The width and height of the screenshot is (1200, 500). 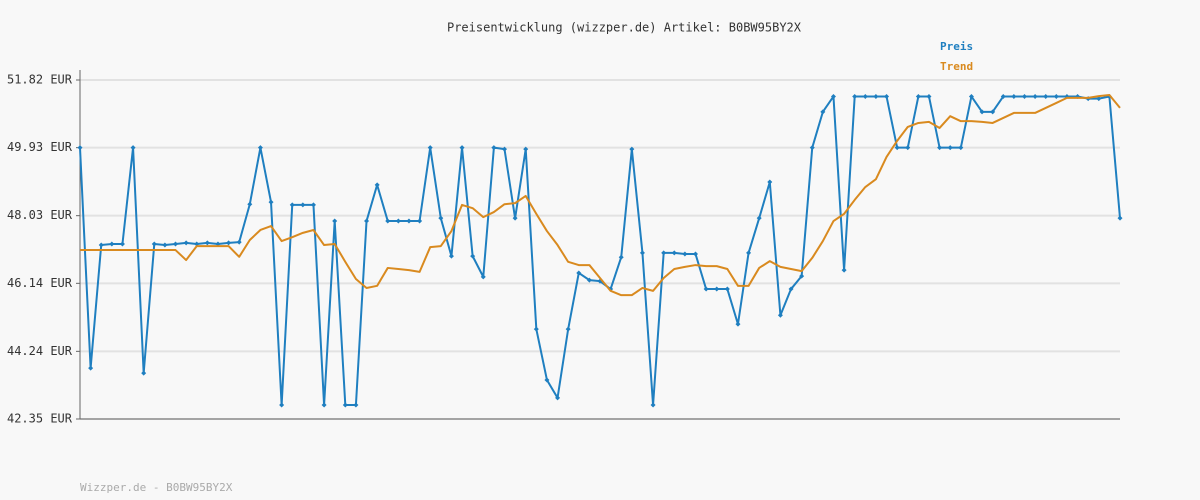 I want to click on legend-label: Preis, so click(x=956, y=46).